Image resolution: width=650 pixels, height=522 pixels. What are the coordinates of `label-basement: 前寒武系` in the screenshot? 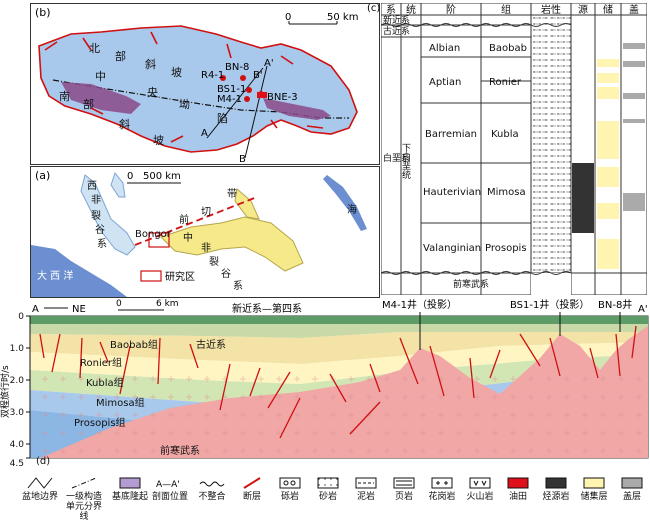 It's located at (180, 450).